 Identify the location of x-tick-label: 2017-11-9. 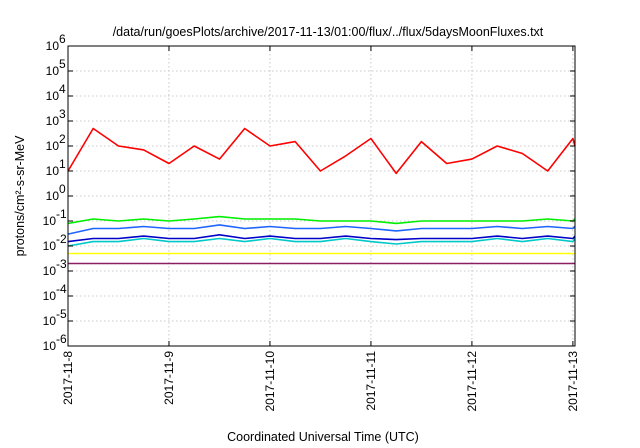
(169, 378).